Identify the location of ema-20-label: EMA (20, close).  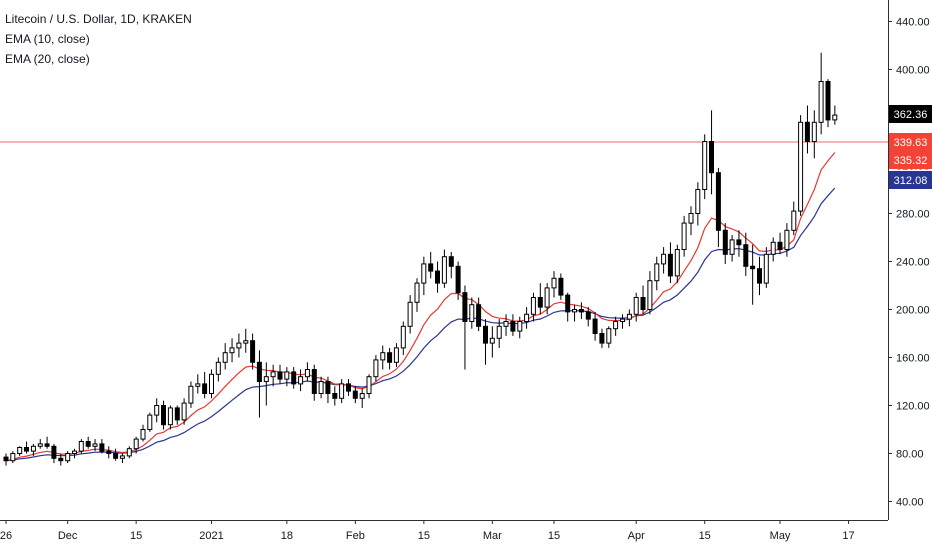
(47, 59).